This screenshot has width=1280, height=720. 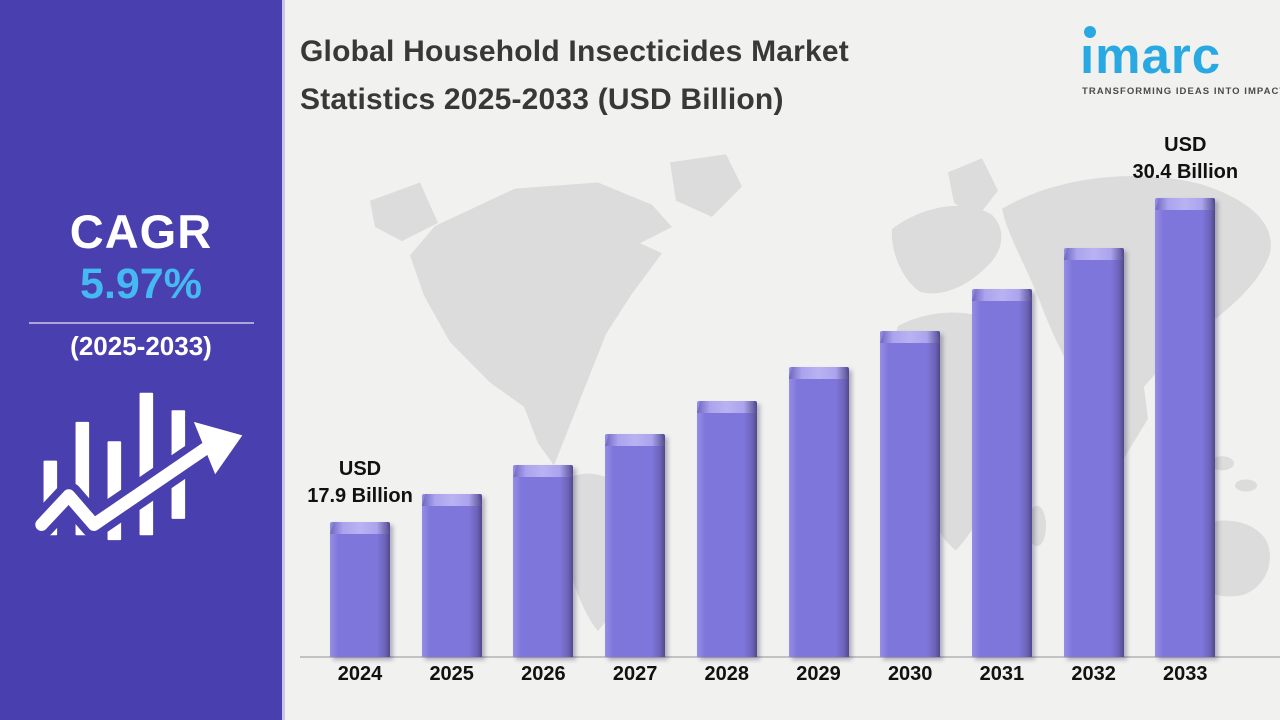 I want to click on x-tick-2028: 2028, so click(x=727, y=674).